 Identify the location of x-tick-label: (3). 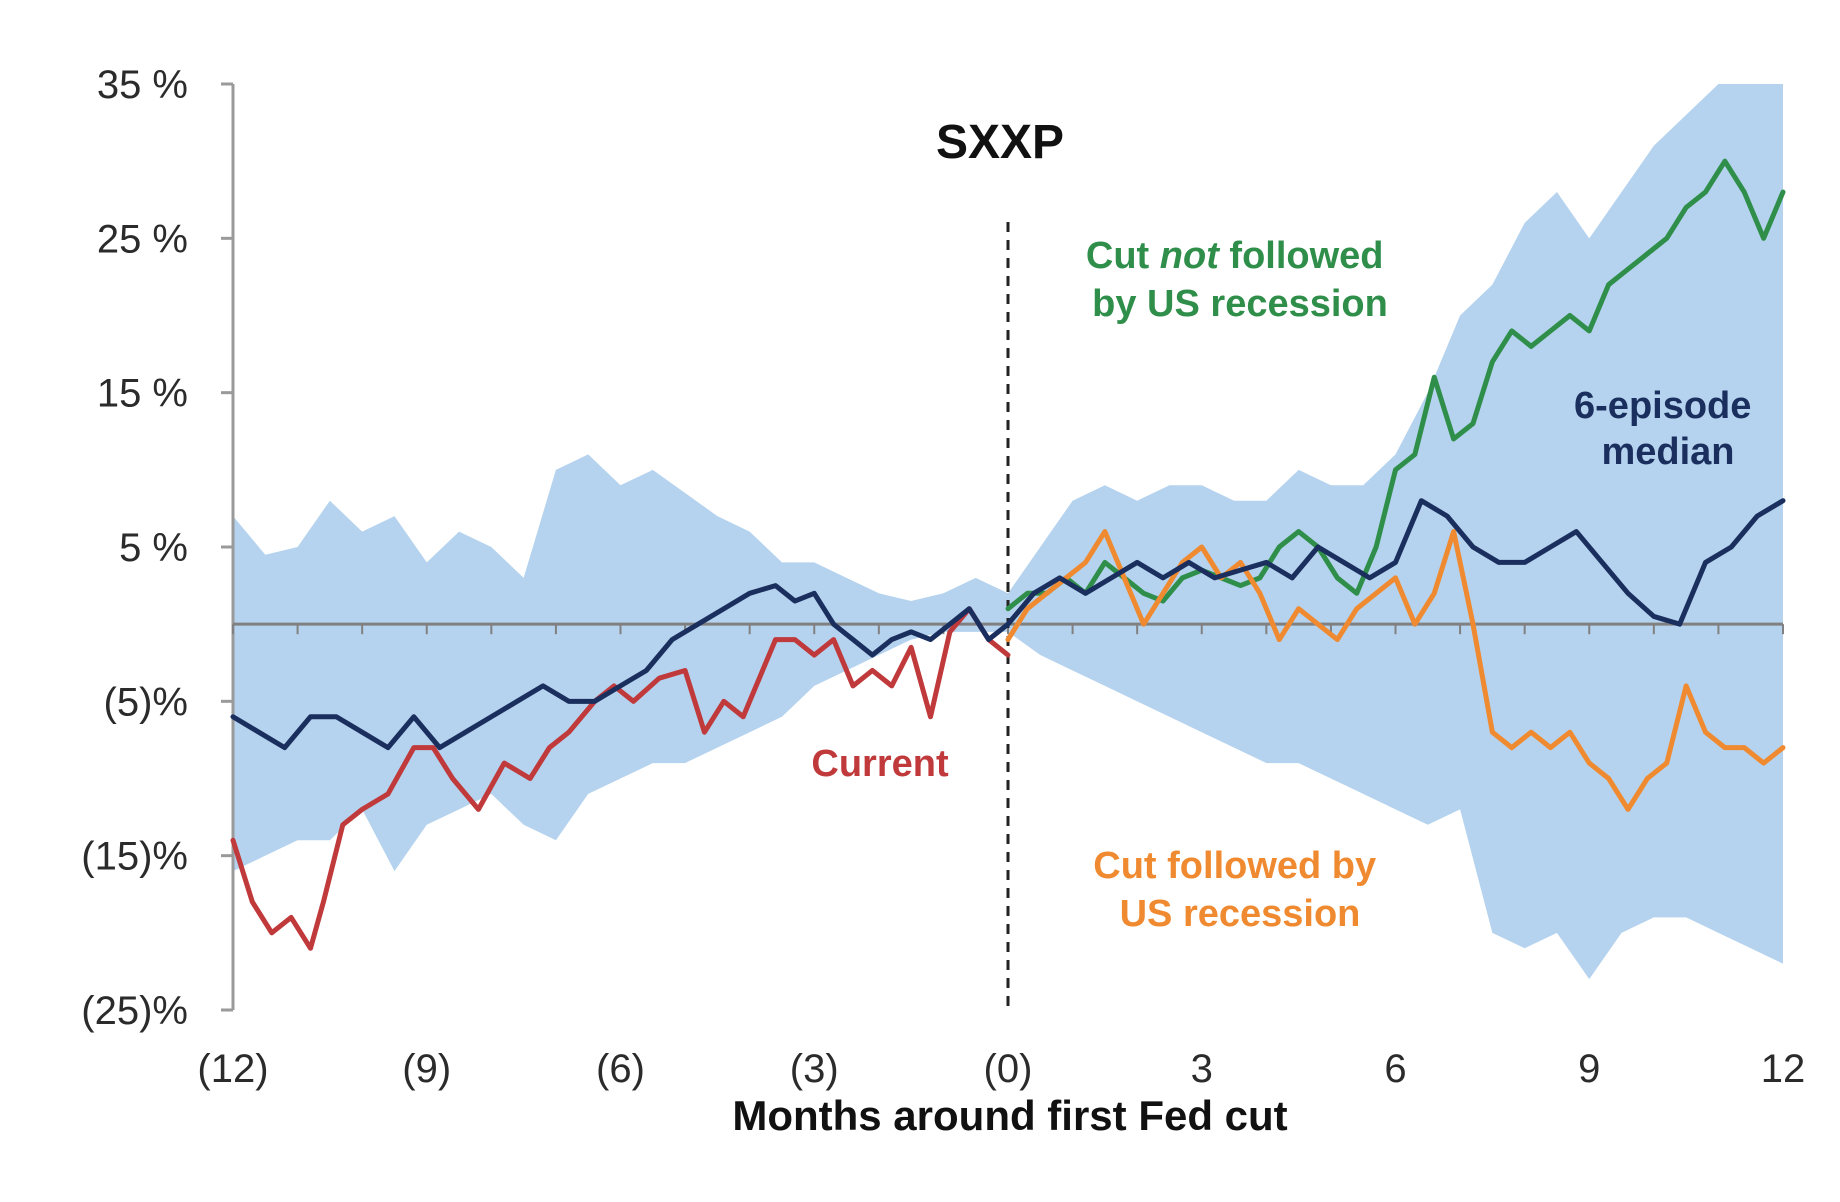
(814, 1069).